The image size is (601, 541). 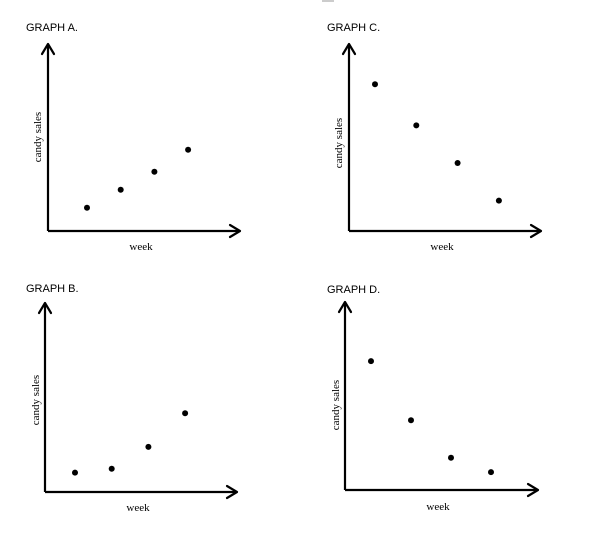 I want to click on graph-b-title: GRAPH B., so click(x=52, y=289).